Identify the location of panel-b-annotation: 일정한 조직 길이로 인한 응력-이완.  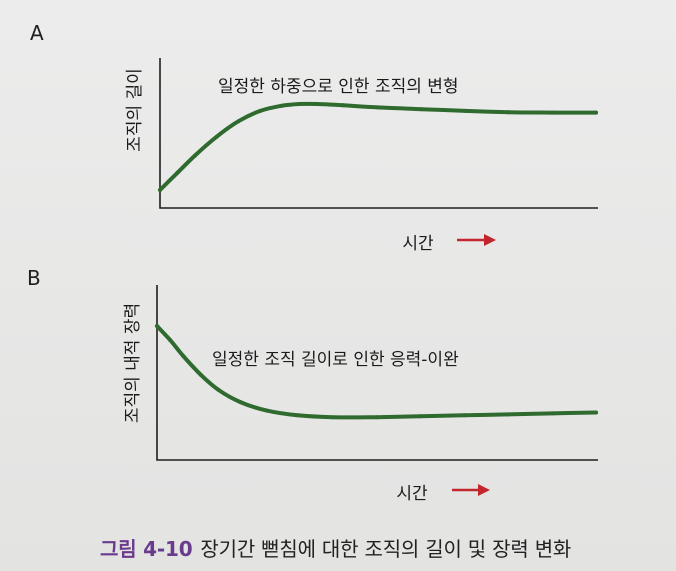
(335, 360).